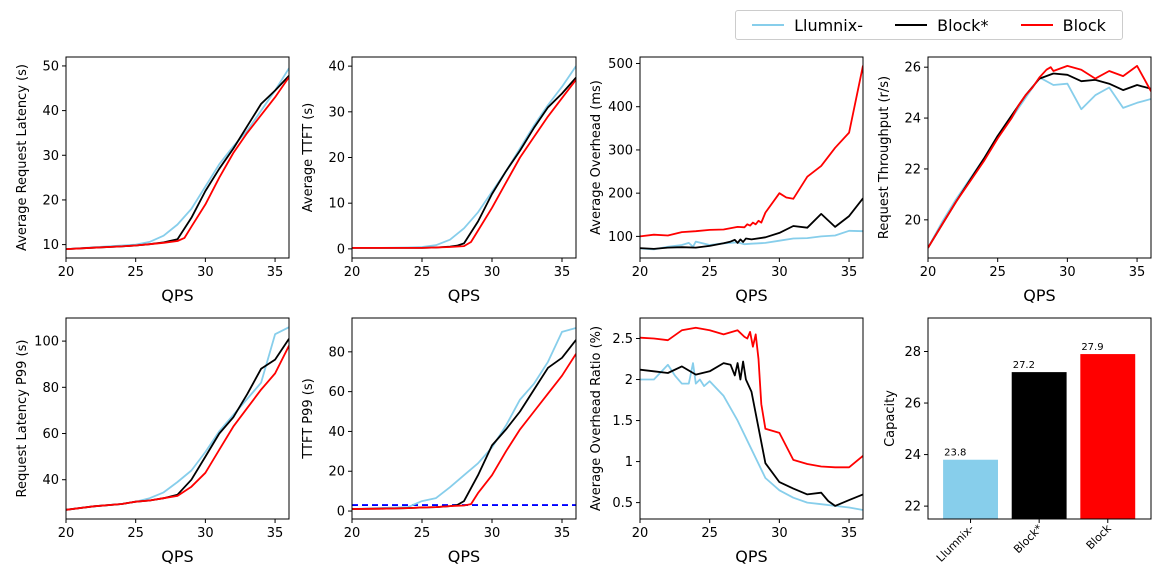  Describe the element at coordinates (911, 25) in the screenshot. I see `legend-swatch-blockstar` at that location.